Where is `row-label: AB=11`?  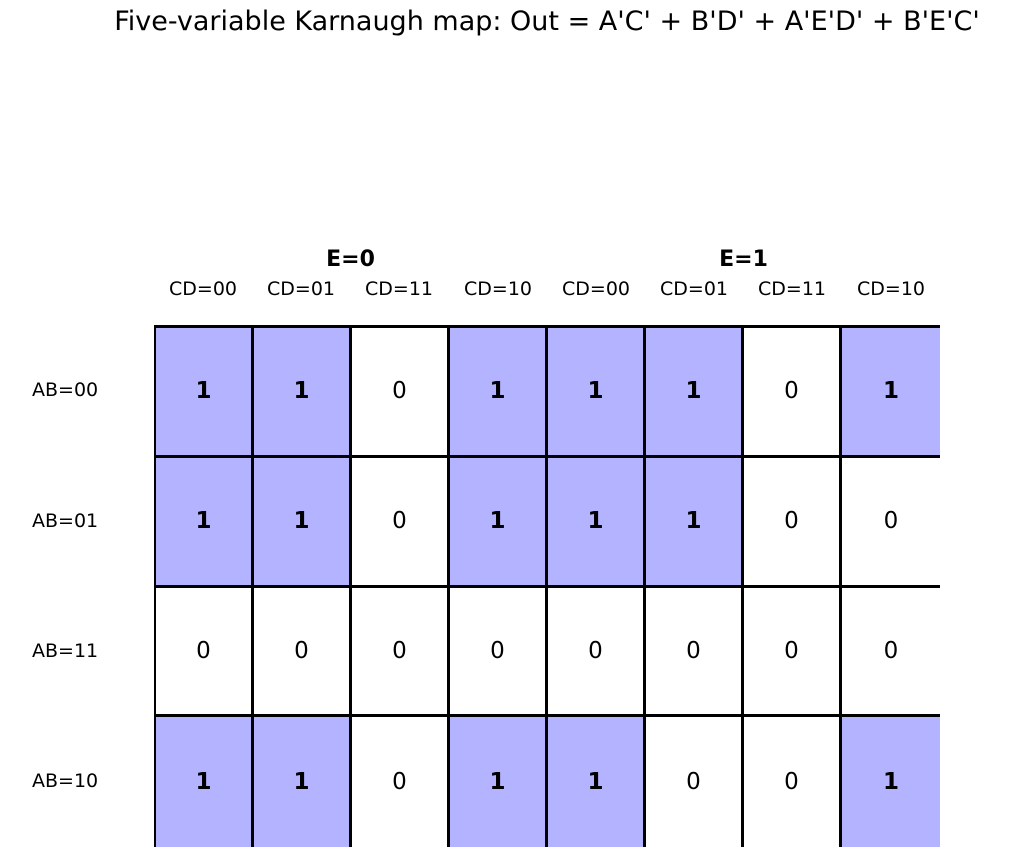 row-label: AB=11 is located at coordinates (65, 651).